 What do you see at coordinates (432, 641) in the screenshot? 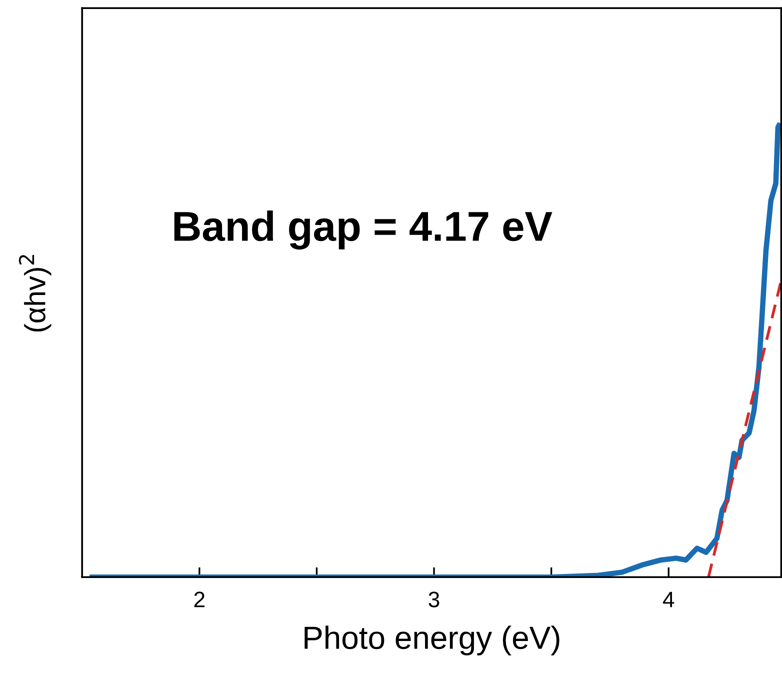
I see `x-axis-title: Photo energy (eV)` at bounding box center [432, 641].